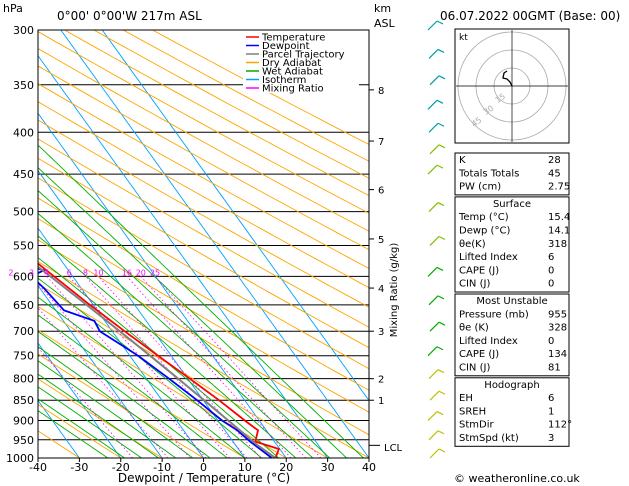 The height and width of the screenshot is (486, 629). I want to click on isotherm-line, so click(80, 400).